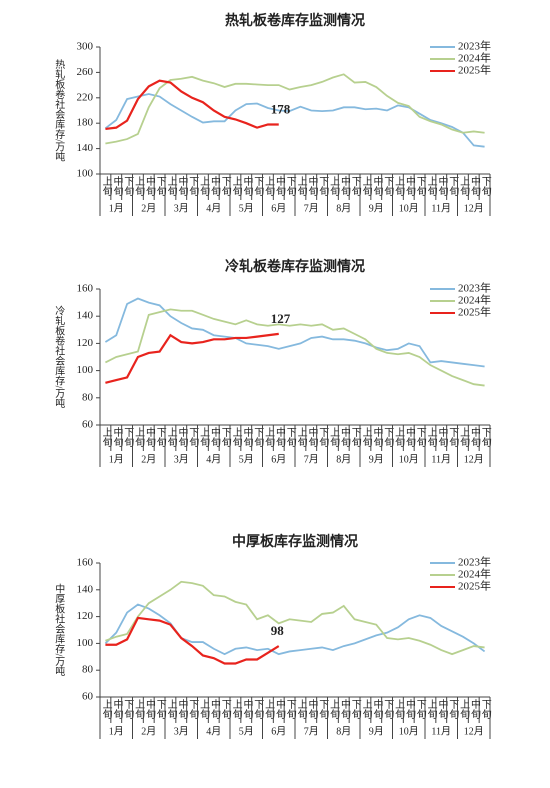 This screenshot has height=788, width=550. I want to click on month-label: 10月, so click(409, 208).